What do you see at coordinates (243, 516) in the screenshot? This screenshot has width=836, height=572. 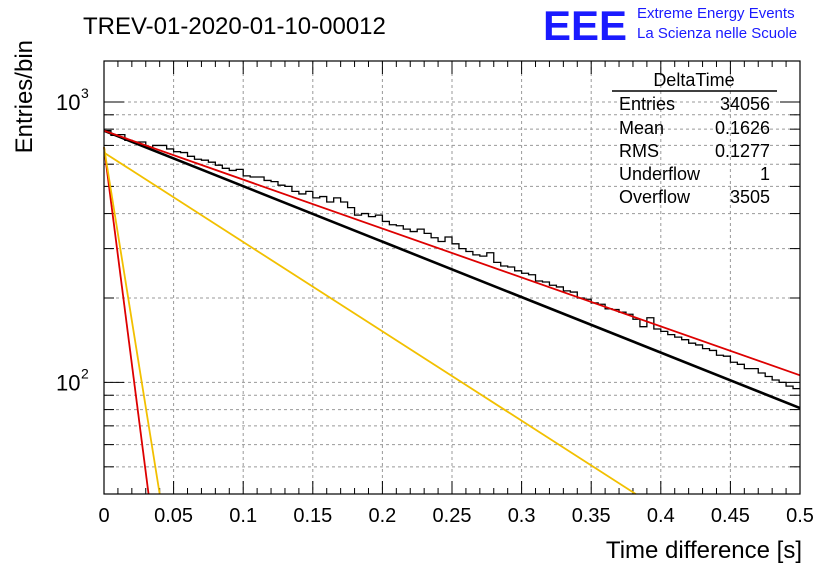 I see `x-tick-label: 0.1` at bounding box center [243, 516].